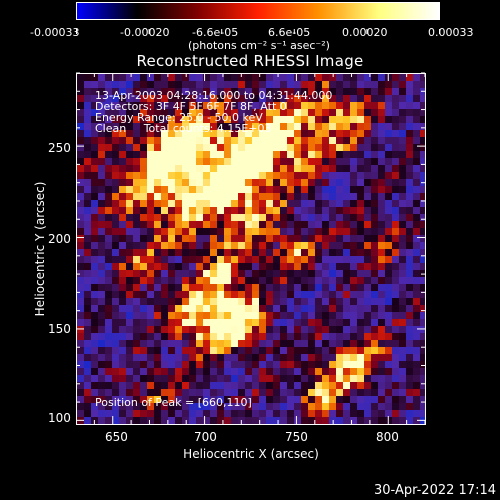 Image resolution: width=500 pixels, height=500 pixels. Describe the element at coordinates (289, 32) in the screenshot. I see `colorbar-tick-label: 6.6e-05` at that location.